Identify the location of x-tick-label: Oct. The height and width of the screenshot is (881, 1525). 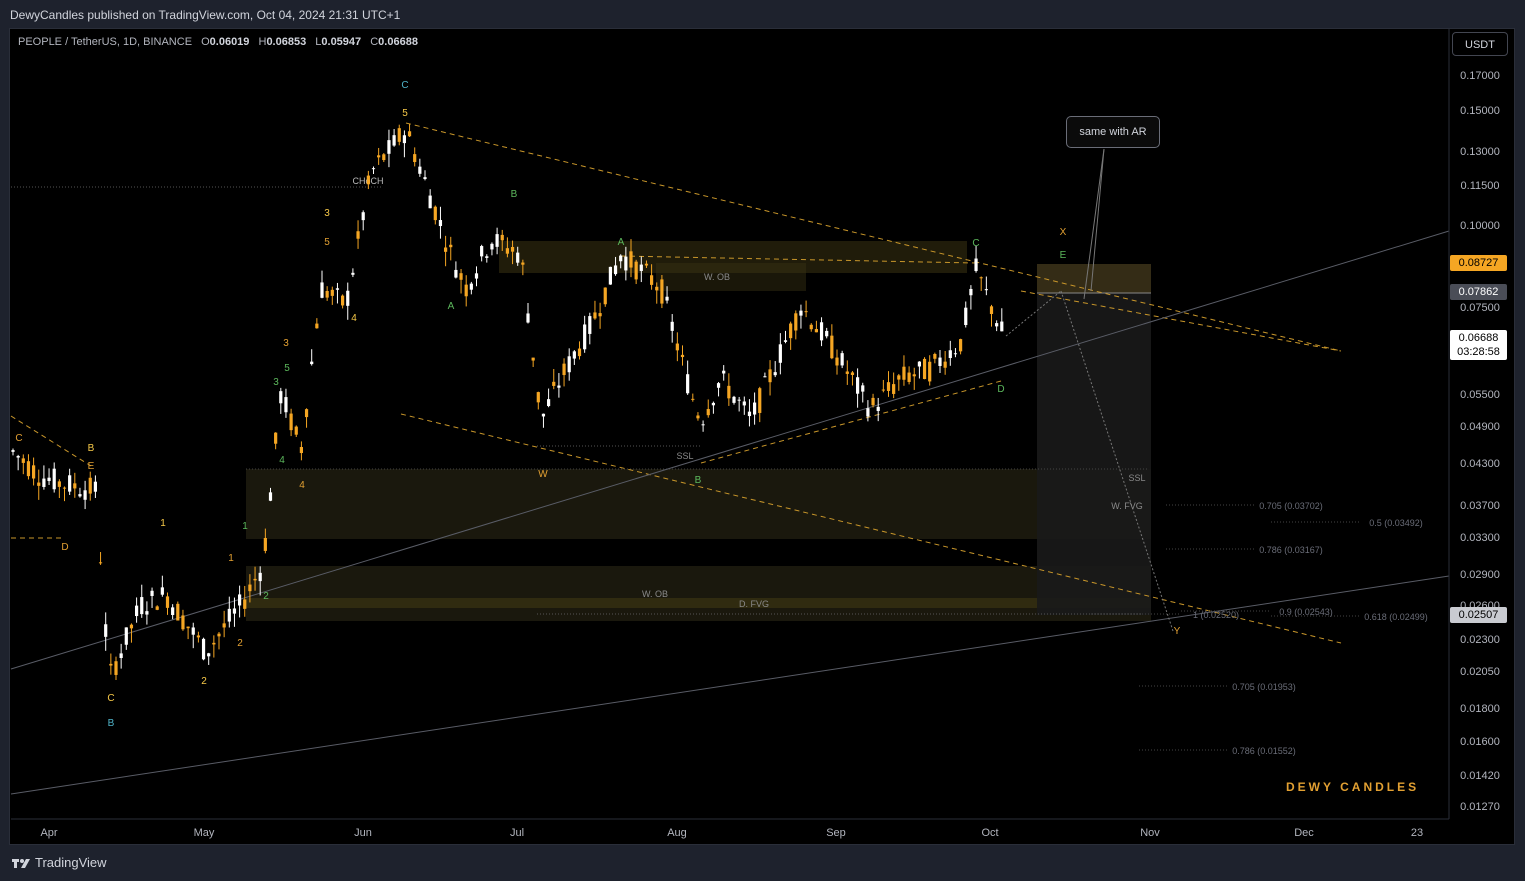
(989, 833).